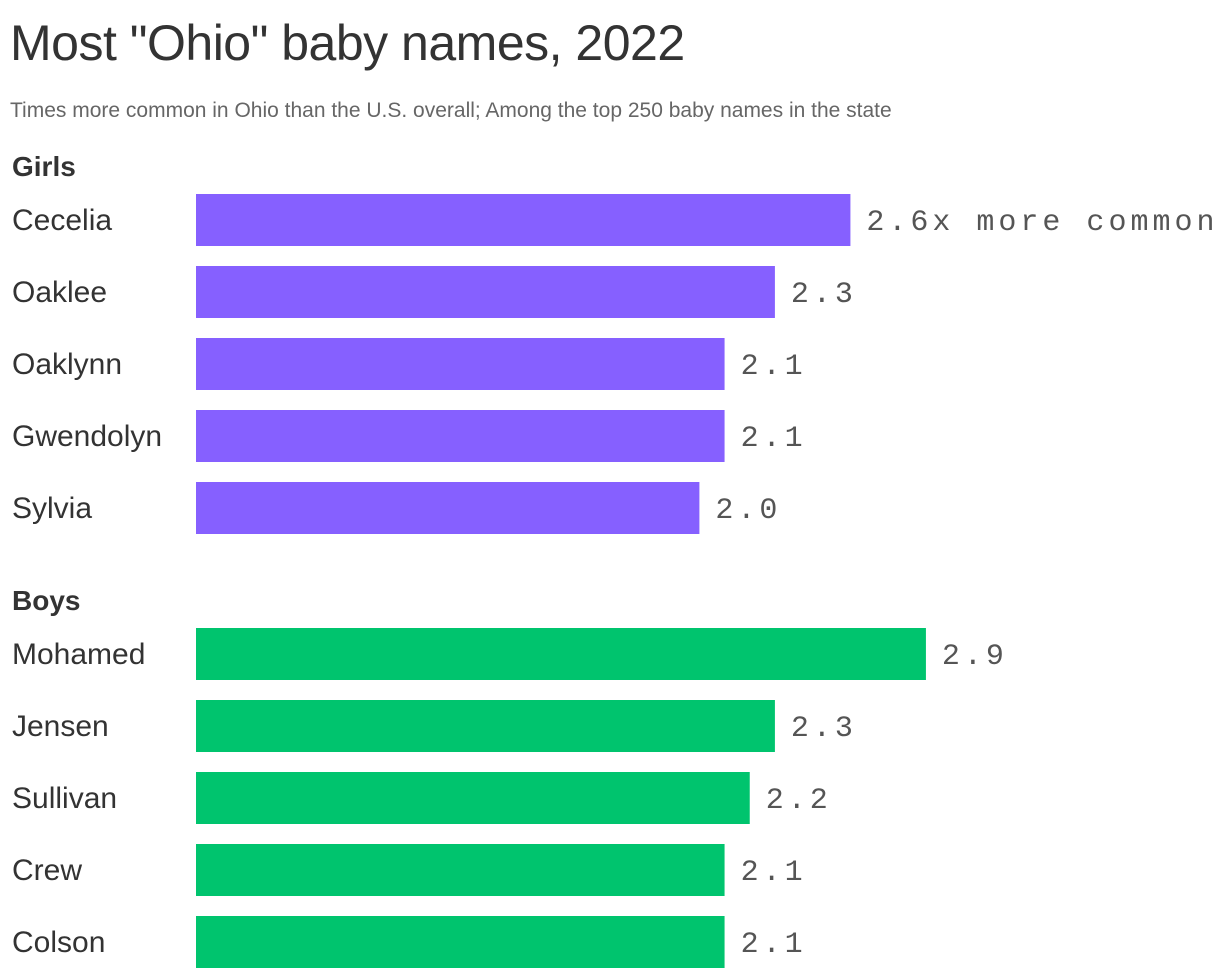 The width and height of the screenshot is (1220, 978). What do you see at coordinates (799, 801) in the screenshot?
I see `value-label: 2.2` at bounding box center [799, 801].